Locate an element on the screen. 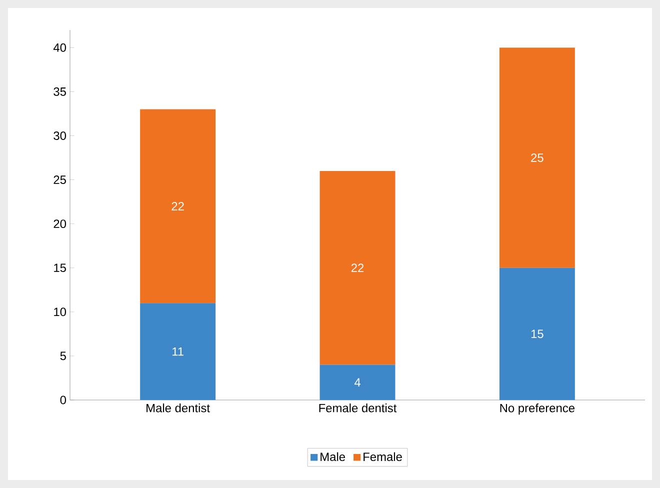 The image size is (660, 488). x-tick-label: No preference is located at coordinates (537, 409).